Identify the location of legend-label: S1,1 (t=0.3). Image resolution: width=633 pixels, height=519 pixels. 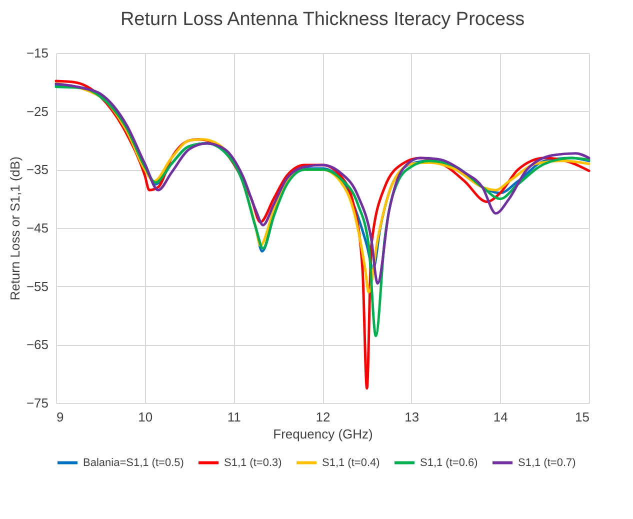
(253, 462).